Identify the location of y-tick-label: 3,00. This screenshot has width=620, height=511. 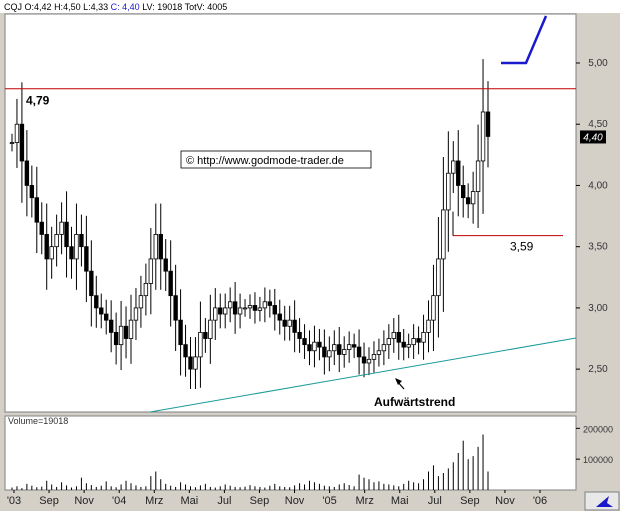
(598, 308).